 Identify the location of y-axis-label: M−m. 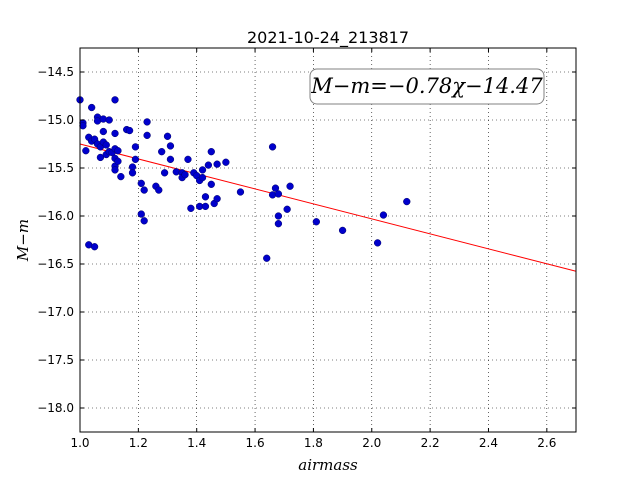
(23, 240).